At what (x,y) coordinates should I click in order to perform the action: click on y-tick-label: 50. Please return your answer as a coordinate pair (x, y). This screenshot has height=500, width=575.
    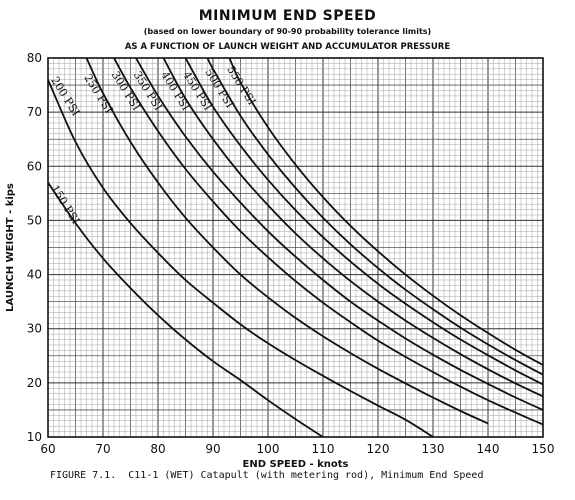
    Looking at the image, I should click on (34, 220).